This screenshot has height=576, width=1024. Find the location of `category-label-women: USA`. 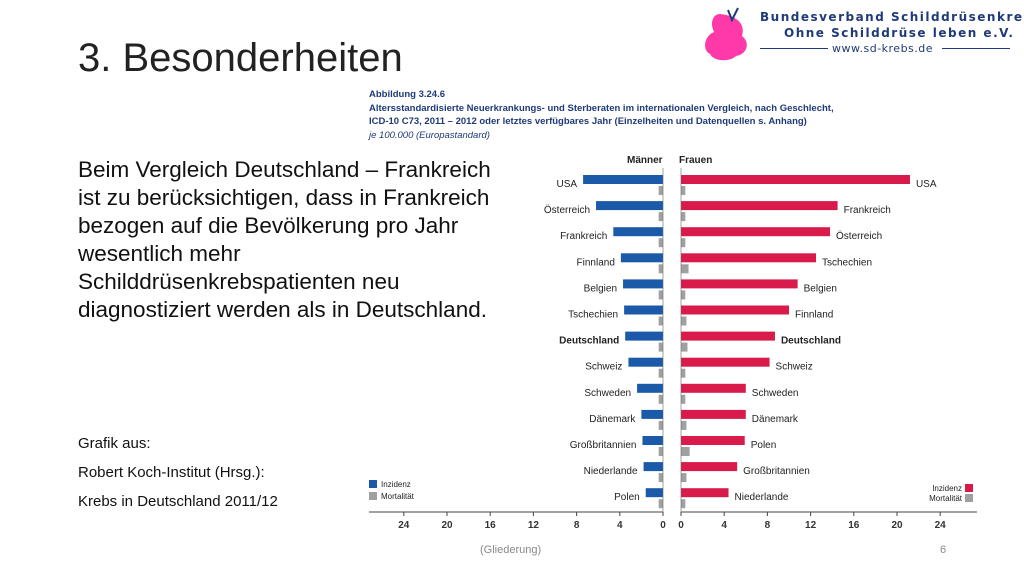

category-label-women: USA is located at coordinates (926, 184).